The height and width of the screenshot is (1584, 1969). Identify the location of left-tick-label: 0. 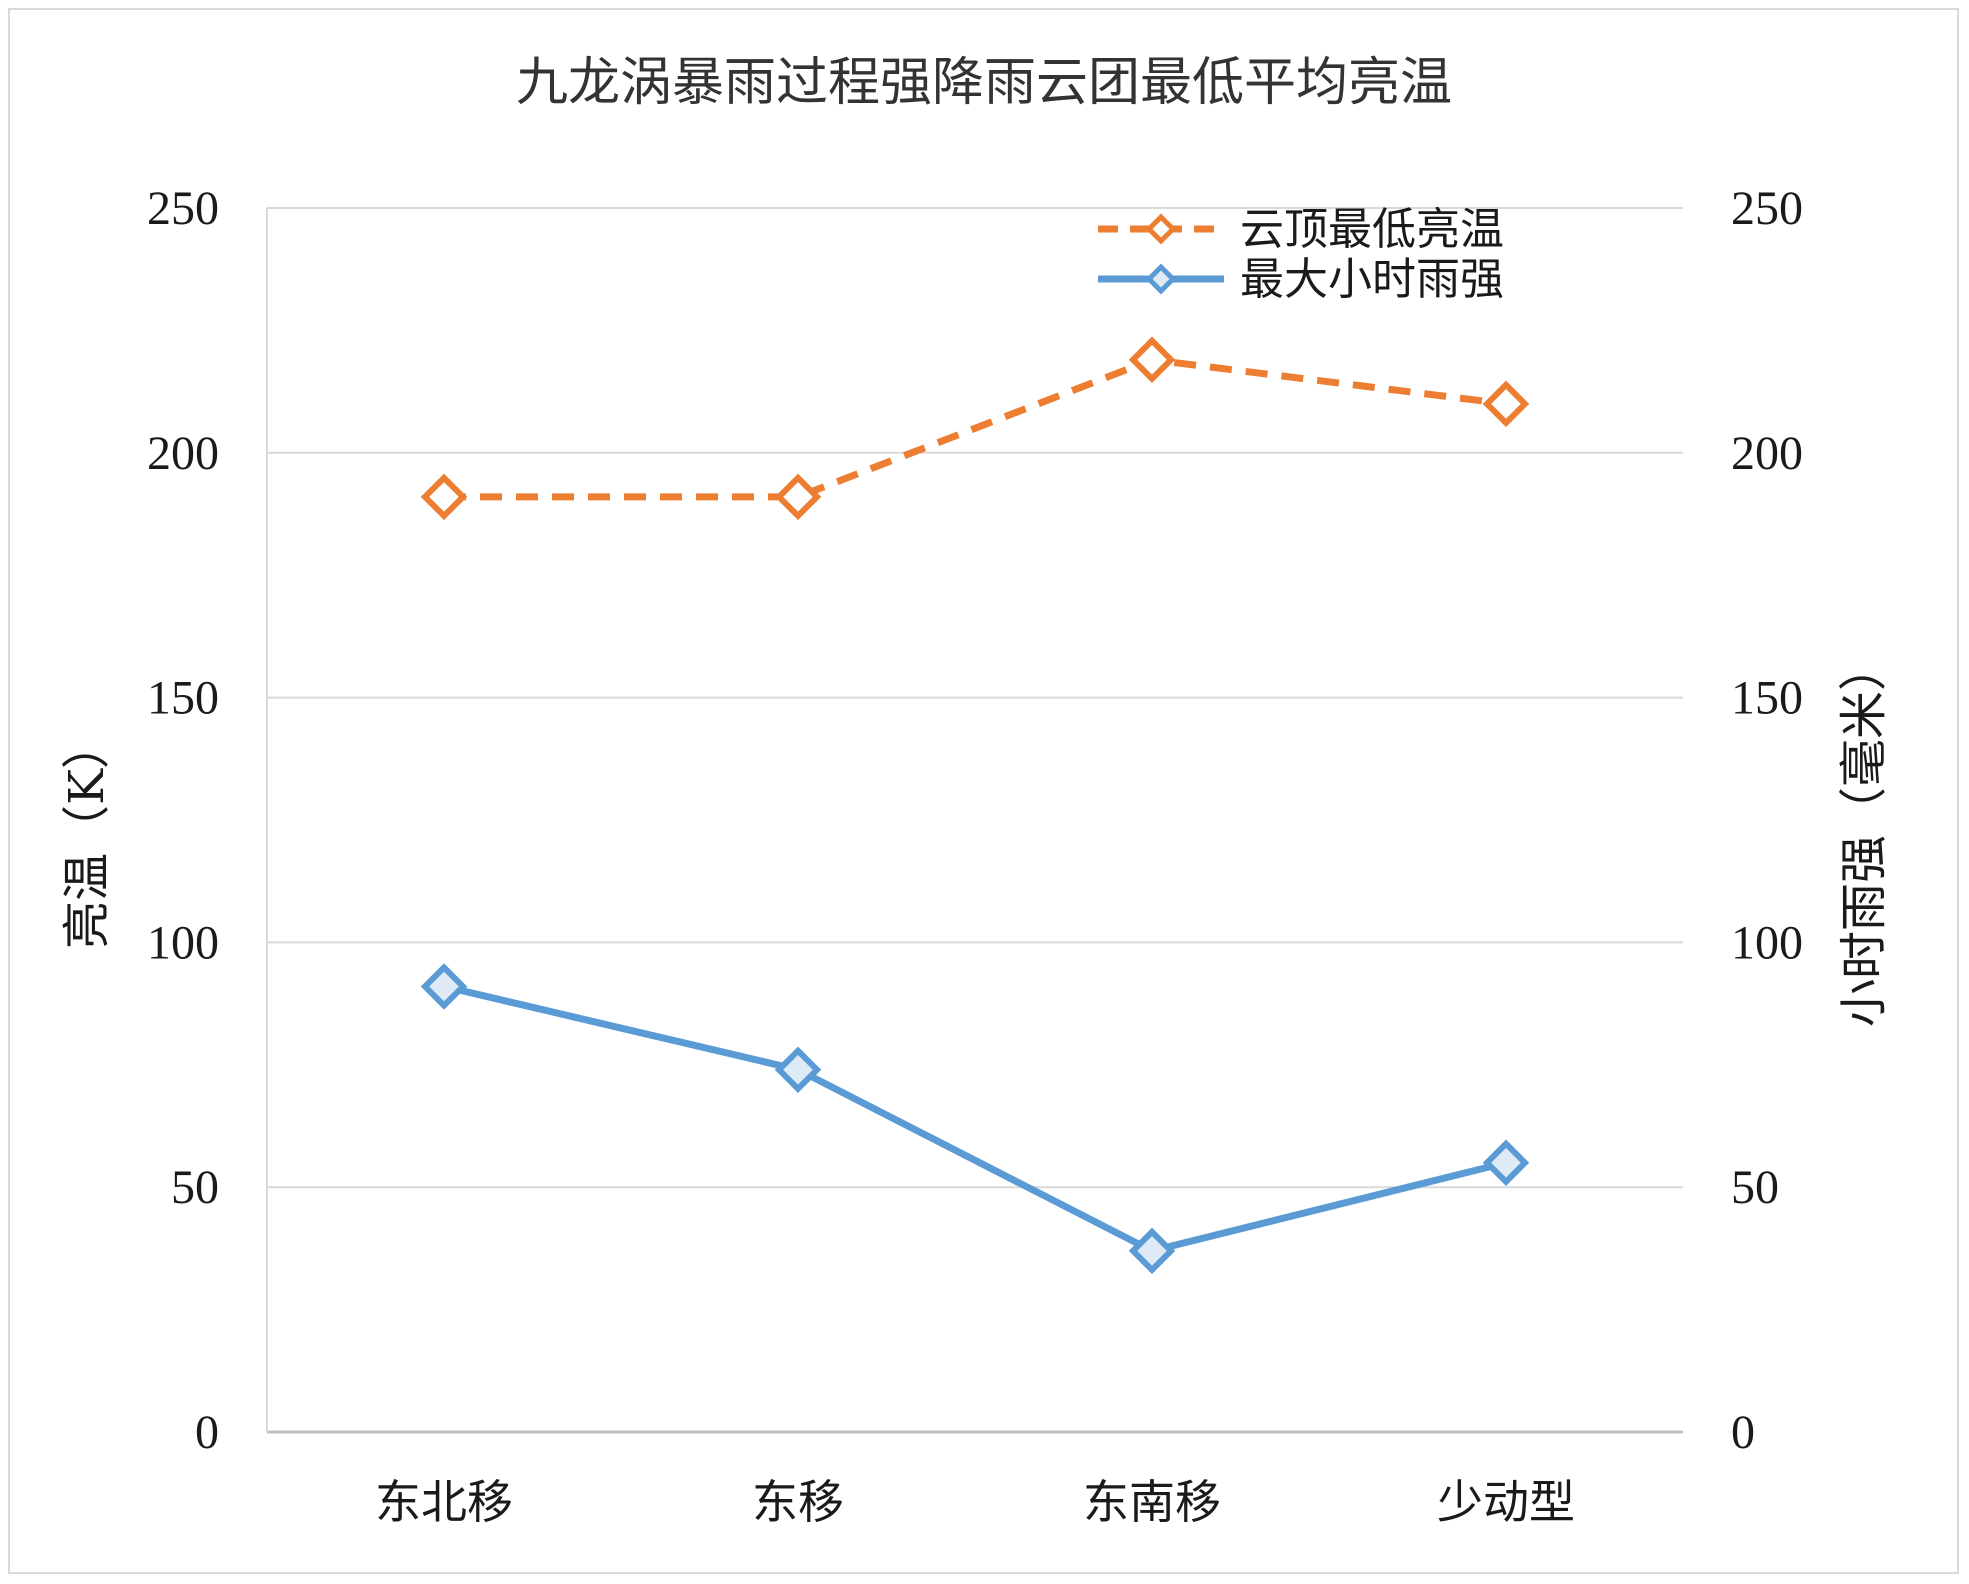
(207, 1432).